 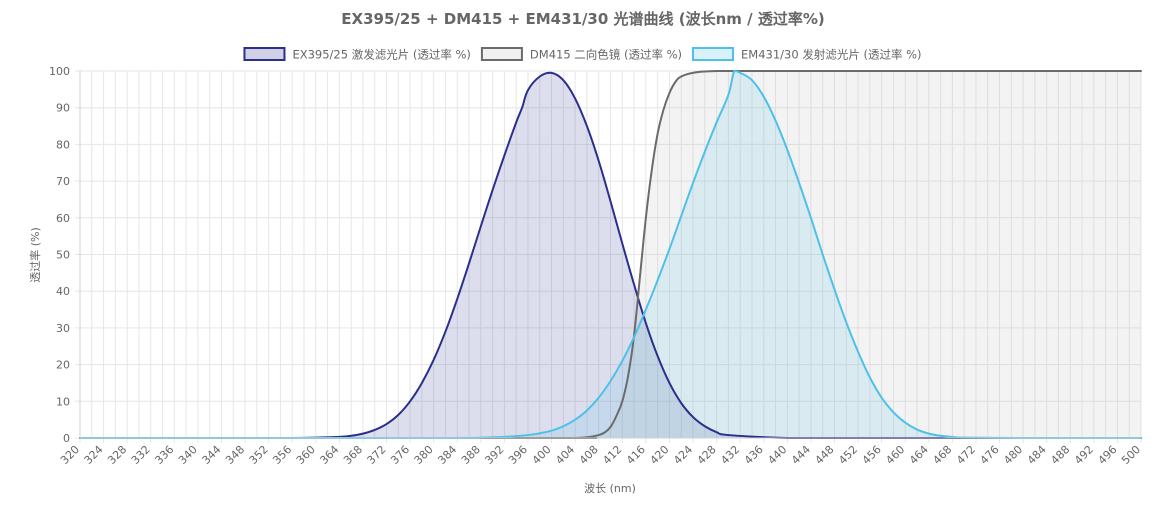 I want to click on x-tick-label: 400, so click(x=542, y=455).